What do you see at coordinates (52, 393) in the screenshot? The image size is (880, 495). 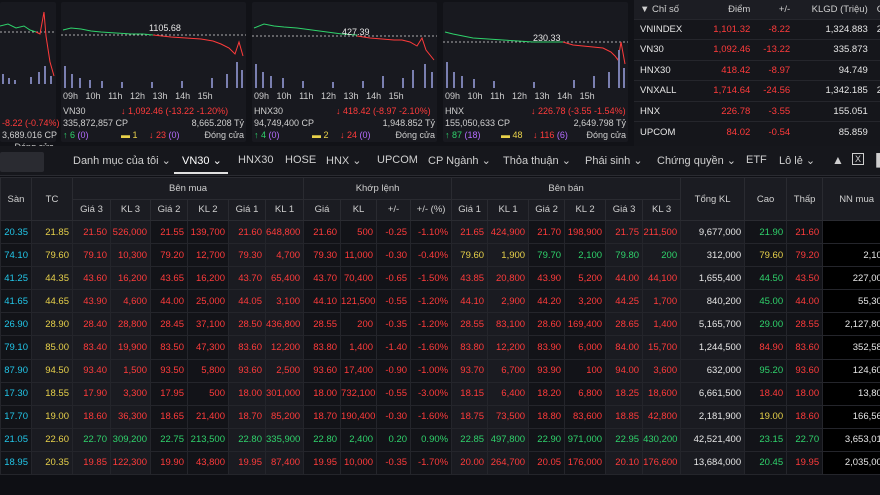 I see `cell: 18.55` at bounding box center [52, 393].